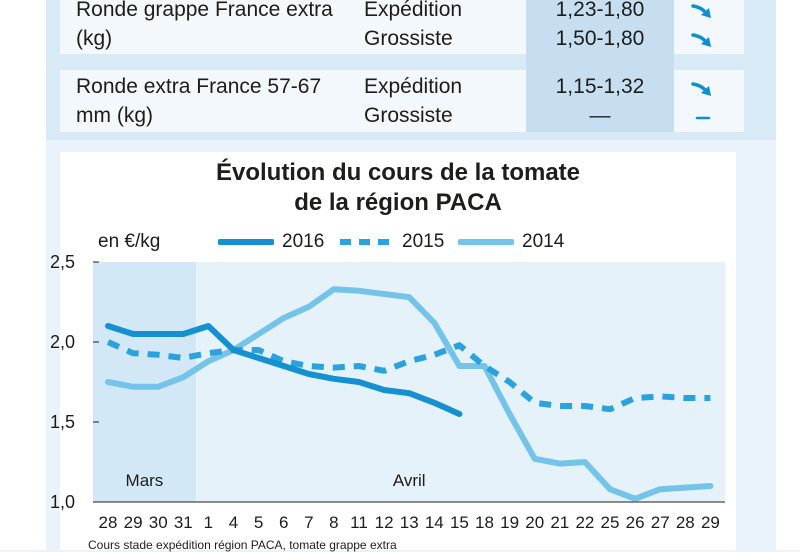 Image resolution: width=800 pixels, height=552 pixels. I want to click on legend-label: 2016, so click(303, 241).